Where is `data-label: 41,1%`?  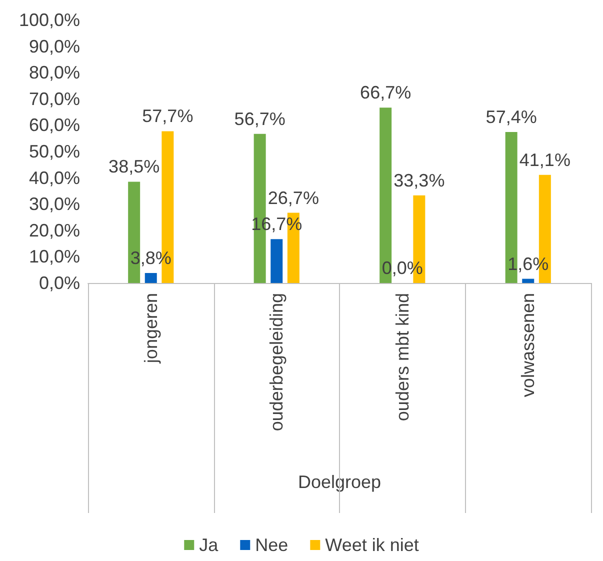
data-label: 41,1% is located at coordinates (544, 160).